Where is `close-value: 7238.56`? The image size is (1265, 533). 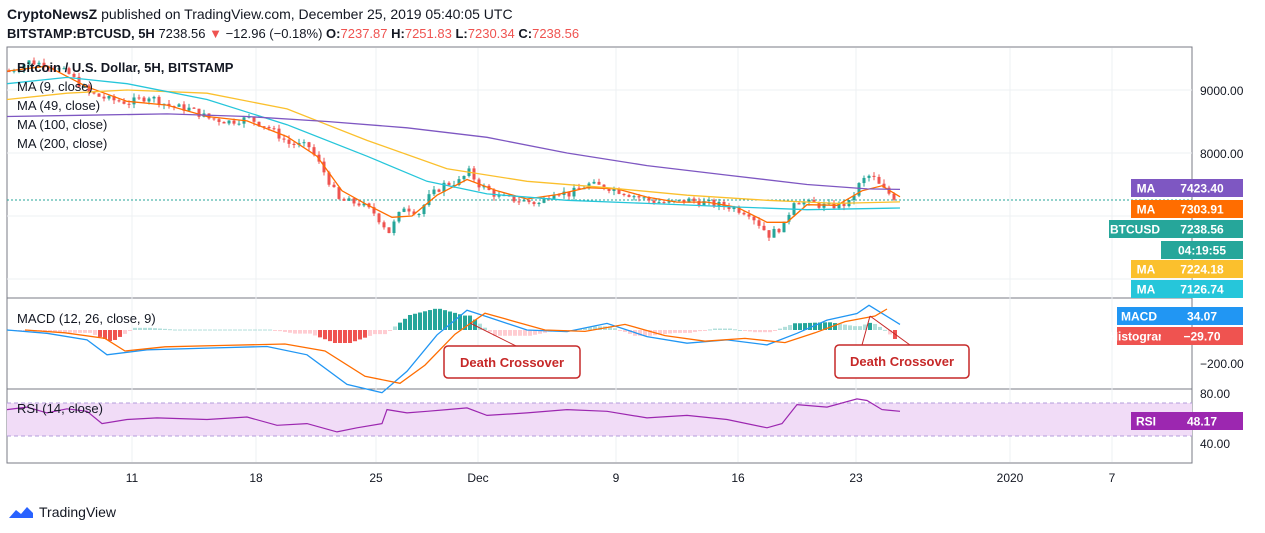 close-value: 7238.56 is located at coordinates (556, 33).